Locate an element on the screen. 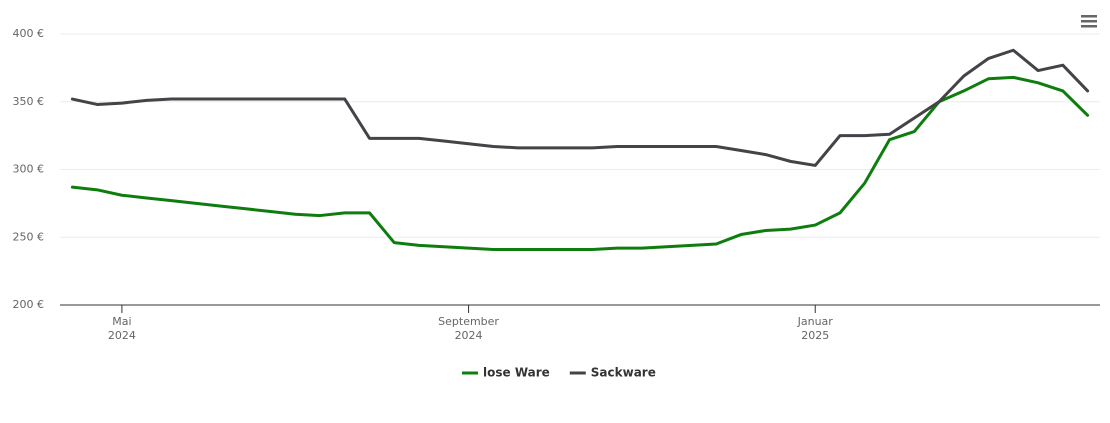  y-tick-label: 350 € is located at coordinates (29, 101).